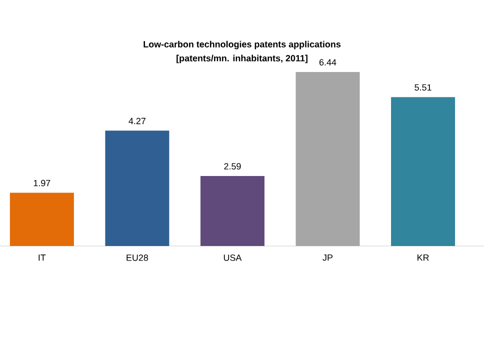  What do you see at coordinates (232, 166) in the screenshot?
I see `data-label: 2.59` at bounding box center [232, 166].